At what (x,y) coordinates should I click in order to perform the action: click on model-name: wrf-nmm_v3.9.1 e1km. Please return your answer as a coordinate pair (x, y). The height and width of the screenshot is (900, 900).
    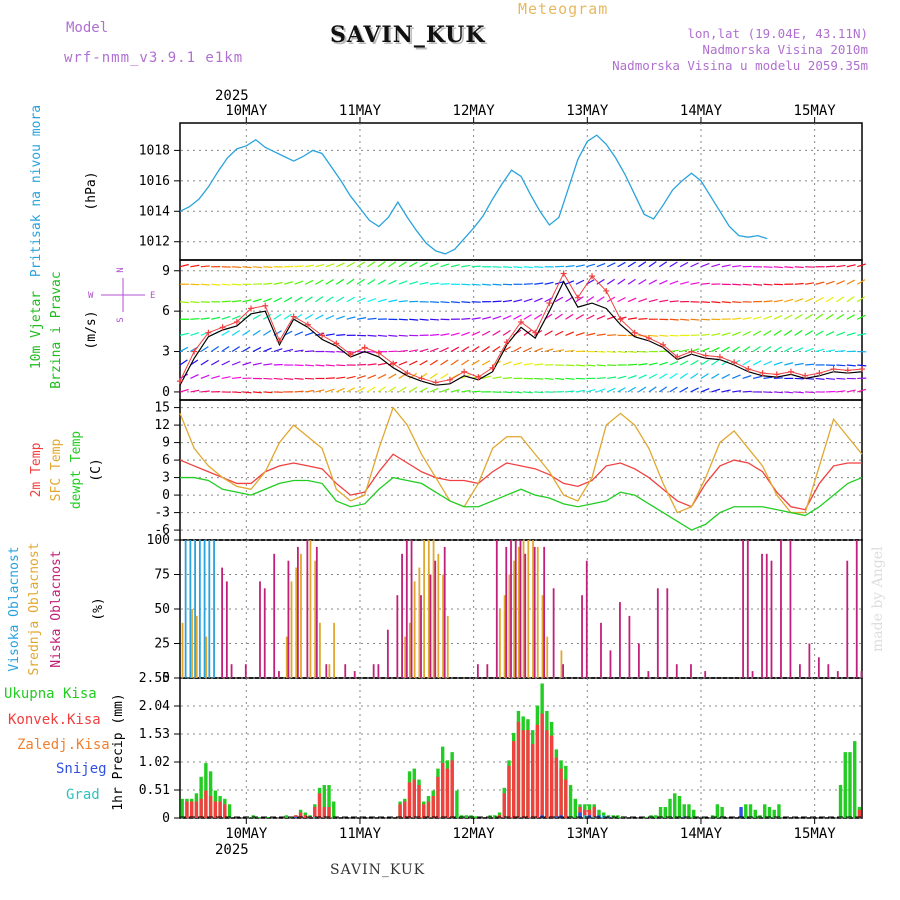
    Looking at the image, I should click on (154, 58).